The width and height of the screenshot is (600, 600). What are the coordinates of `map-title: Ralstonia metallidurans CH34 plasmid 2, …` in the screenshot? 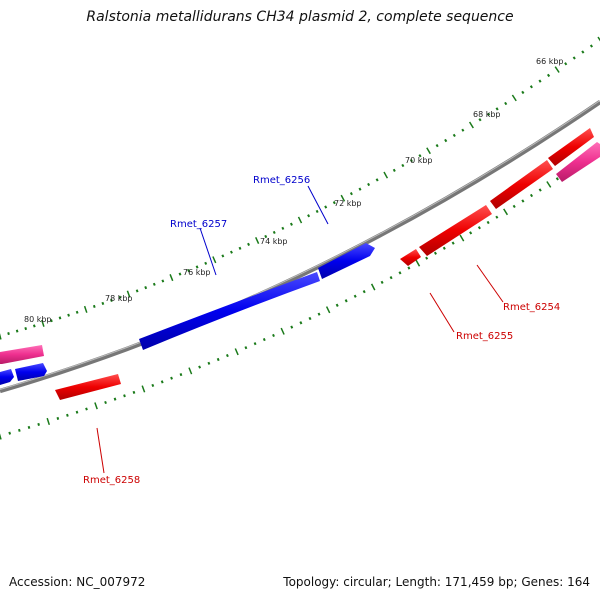 It's located at (300, 17).